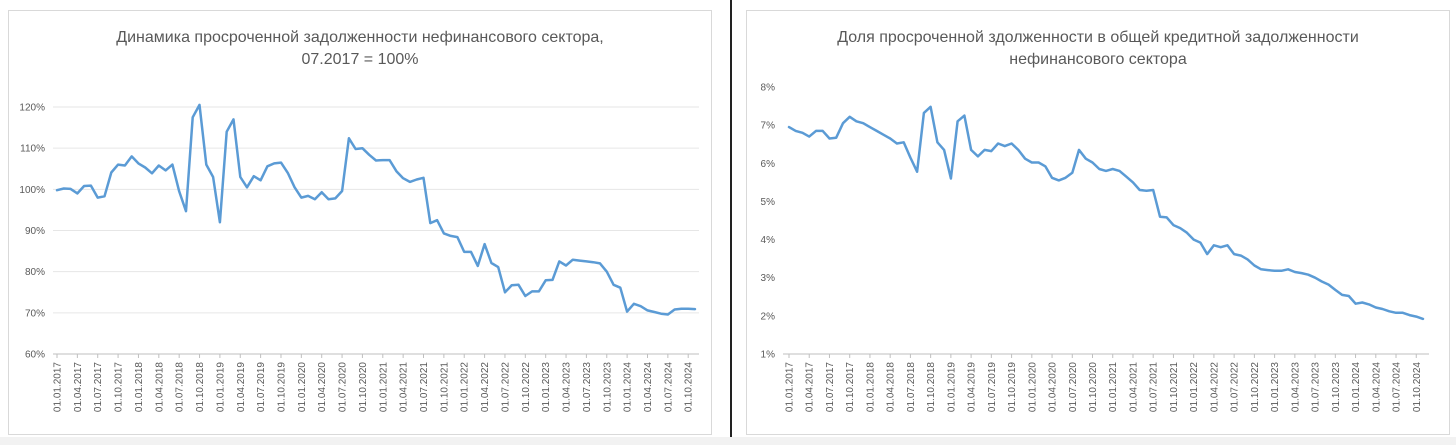  Describe the element at coordinates (1098, 59) in the screenshot. I see `chart-title-line-2: нефинансового сектора` at that location.